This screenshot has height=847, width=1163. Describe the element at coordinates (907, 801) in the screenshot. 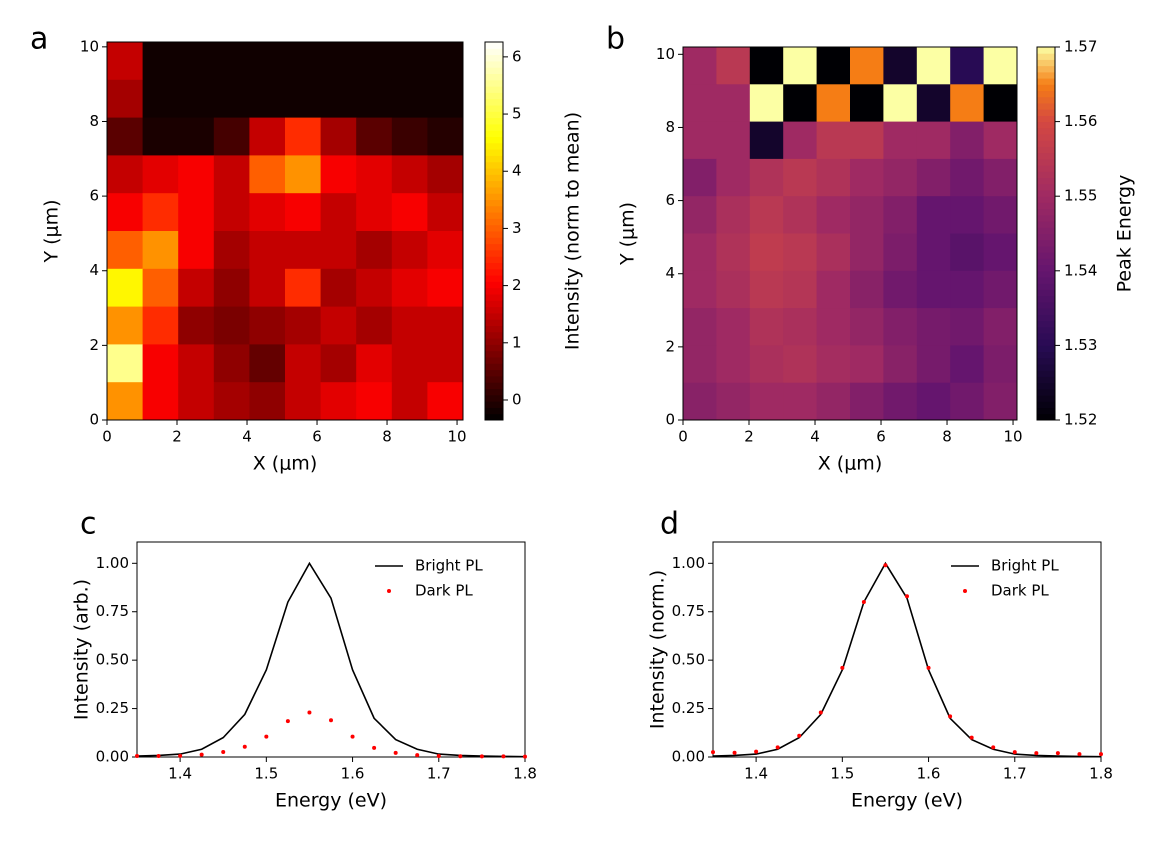

I see `x-axis-label: Energy (eV)` at that location.